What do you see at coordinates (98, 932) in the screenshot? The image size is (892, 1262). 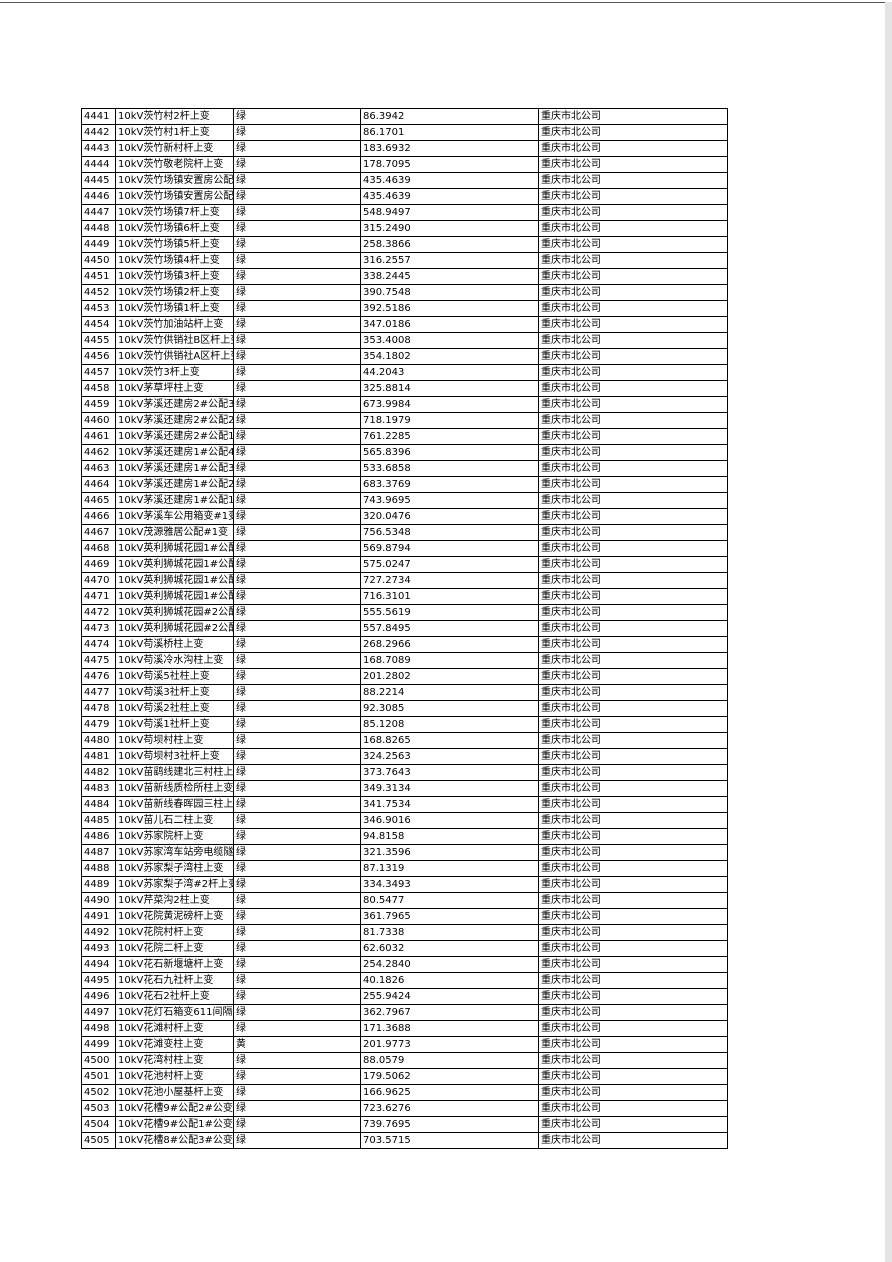 I see `row-id: 4492` at bounding box center [98, 932].